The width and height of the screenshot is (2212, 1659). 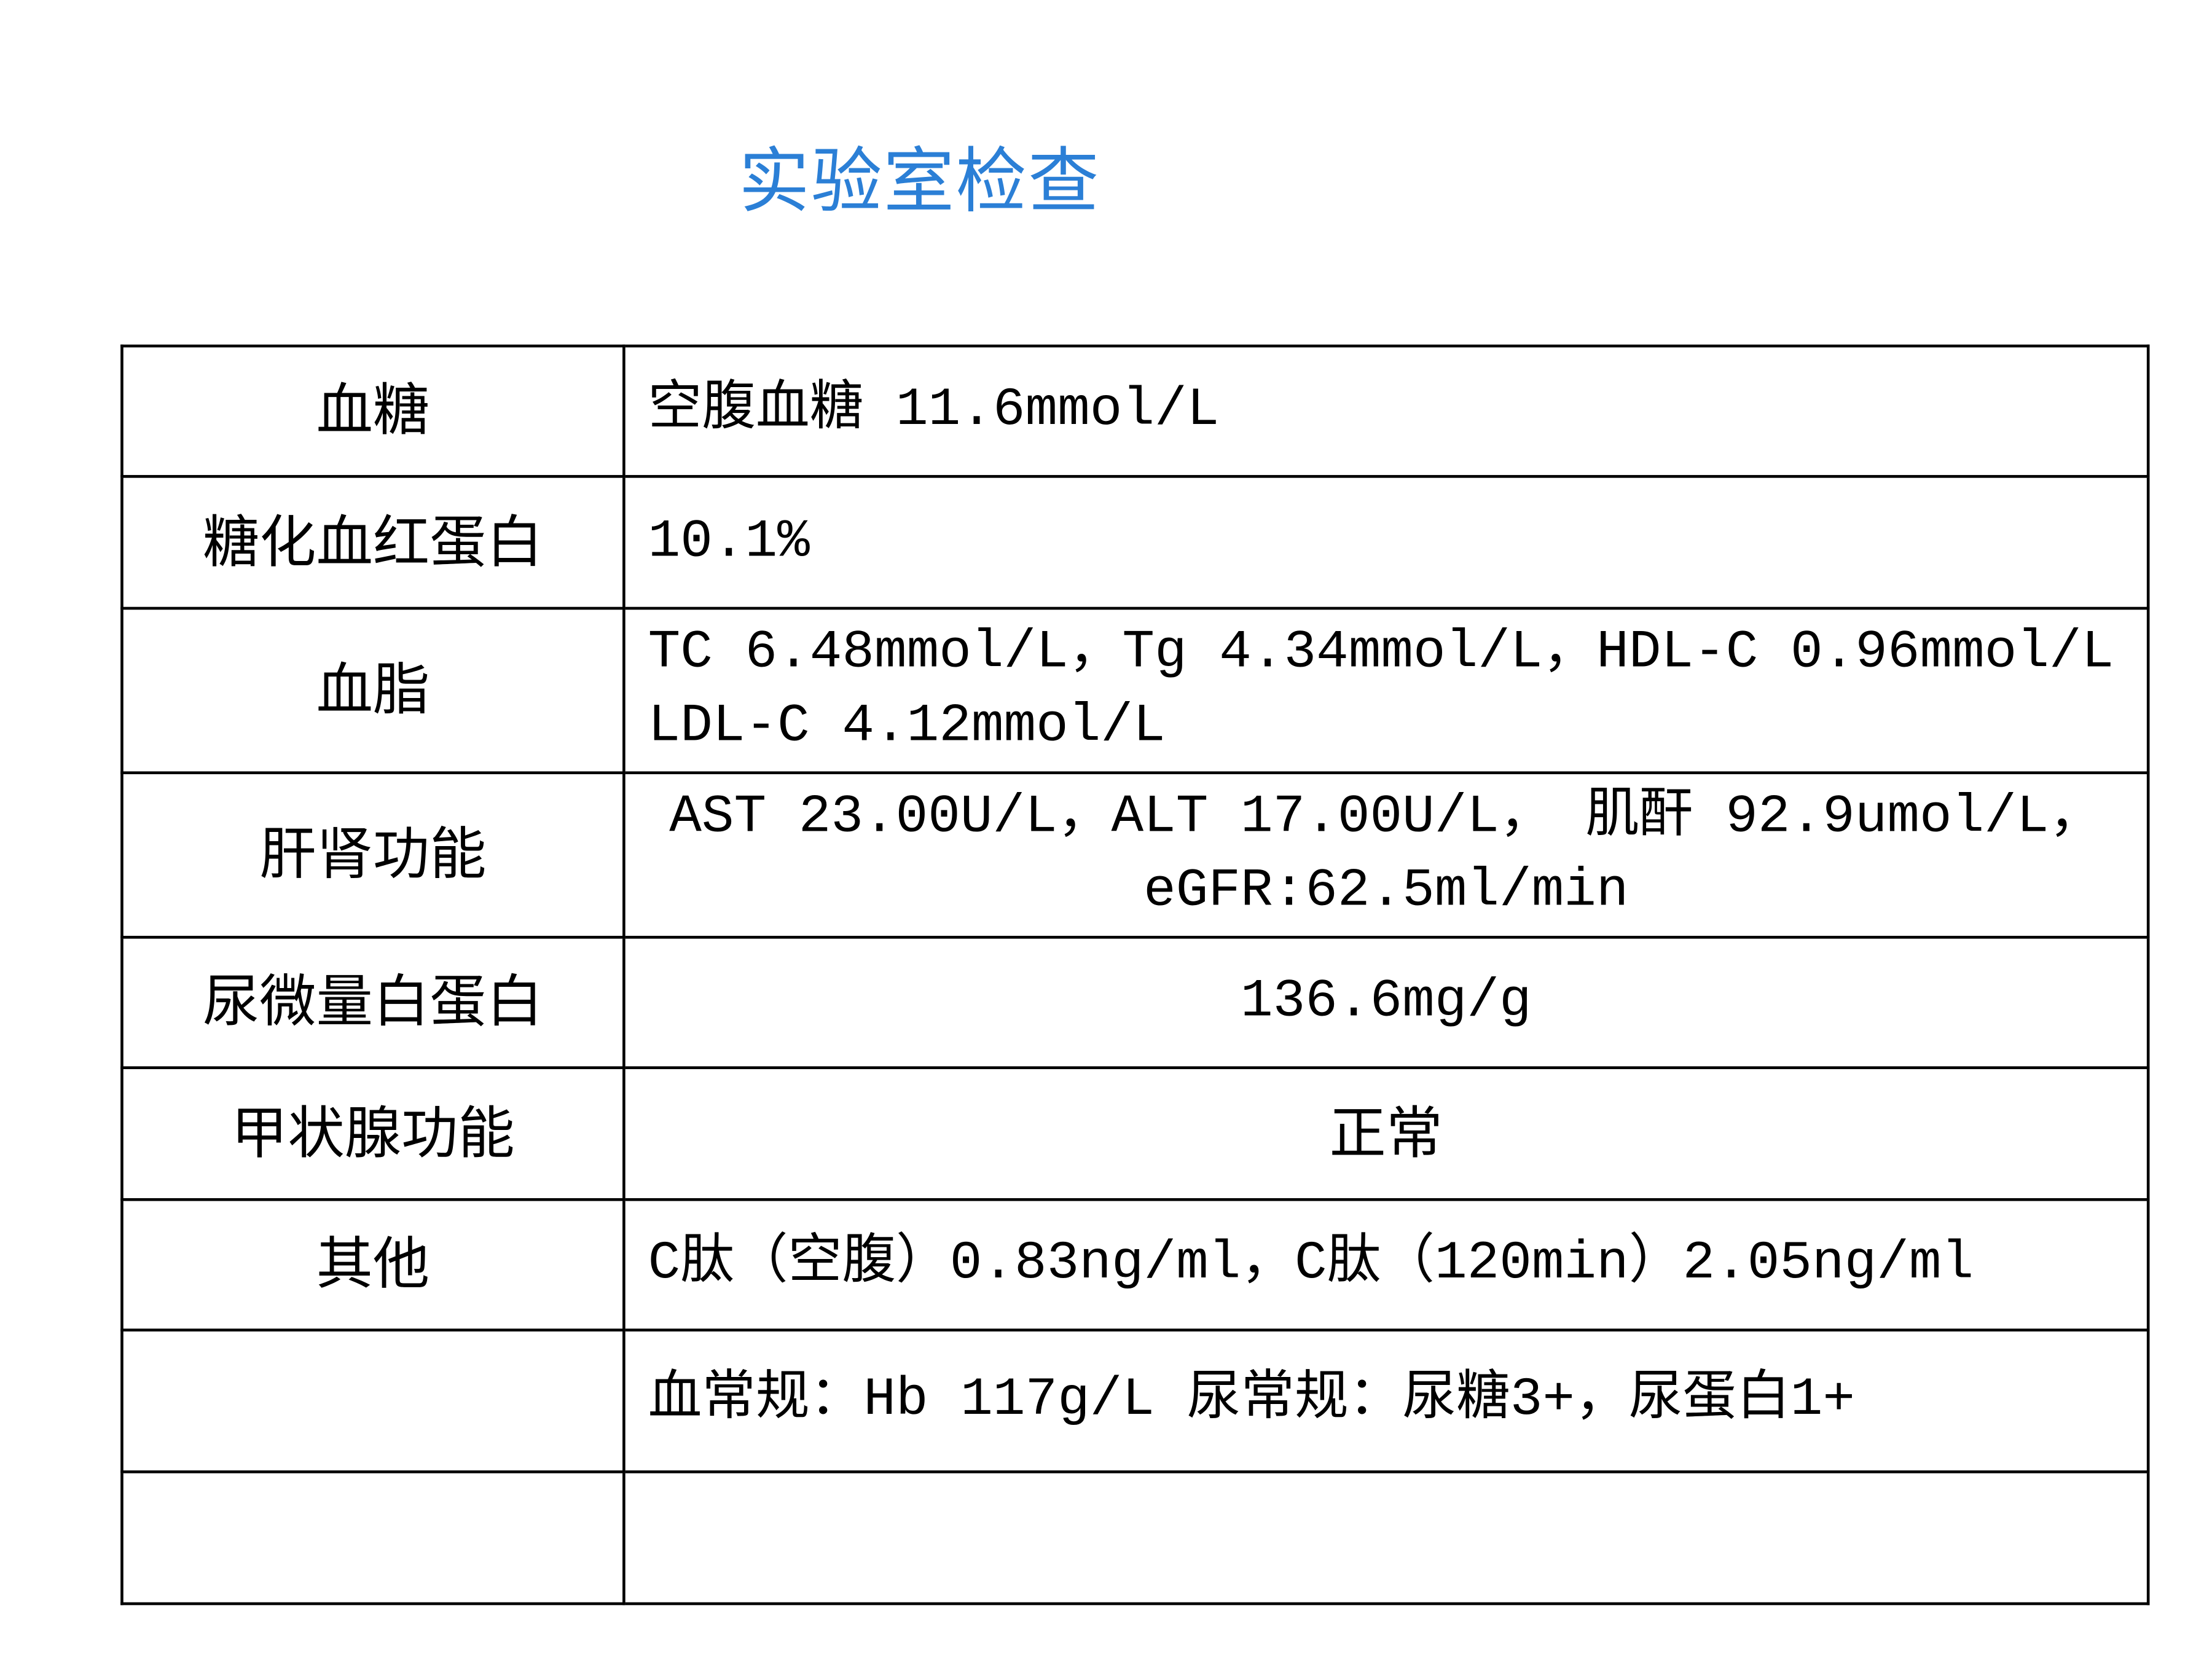 I want to click on value-line: eGFR:62.5ml/min, so click(x=1386, y=891).